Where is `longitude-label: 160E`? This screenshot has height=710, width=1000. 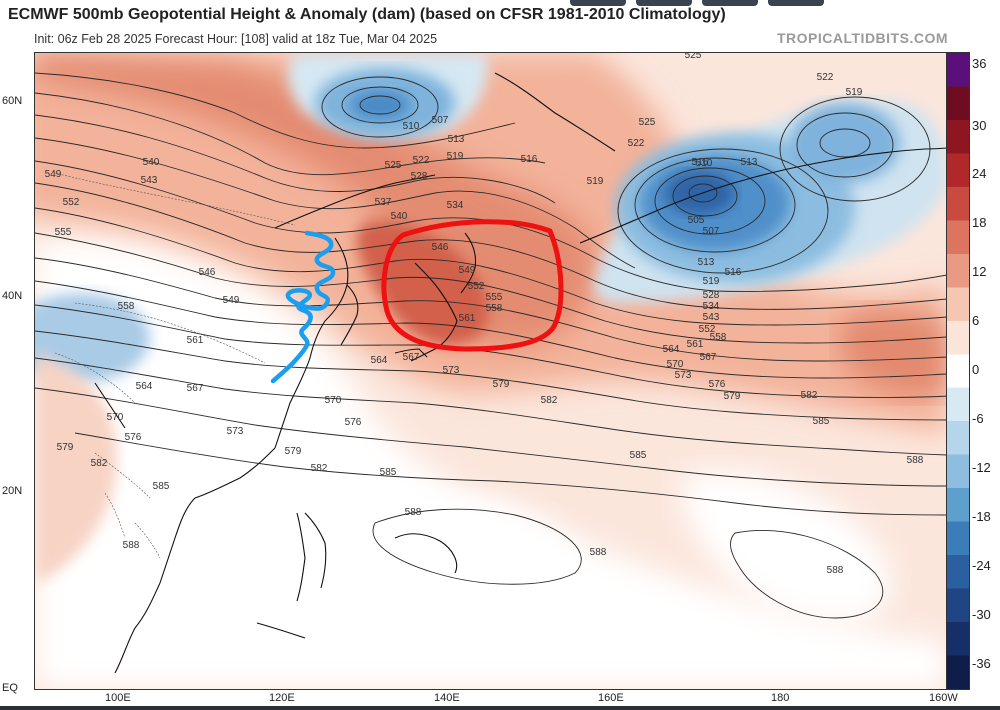
longitude-label: 160E is located at coordinates (611, 698).